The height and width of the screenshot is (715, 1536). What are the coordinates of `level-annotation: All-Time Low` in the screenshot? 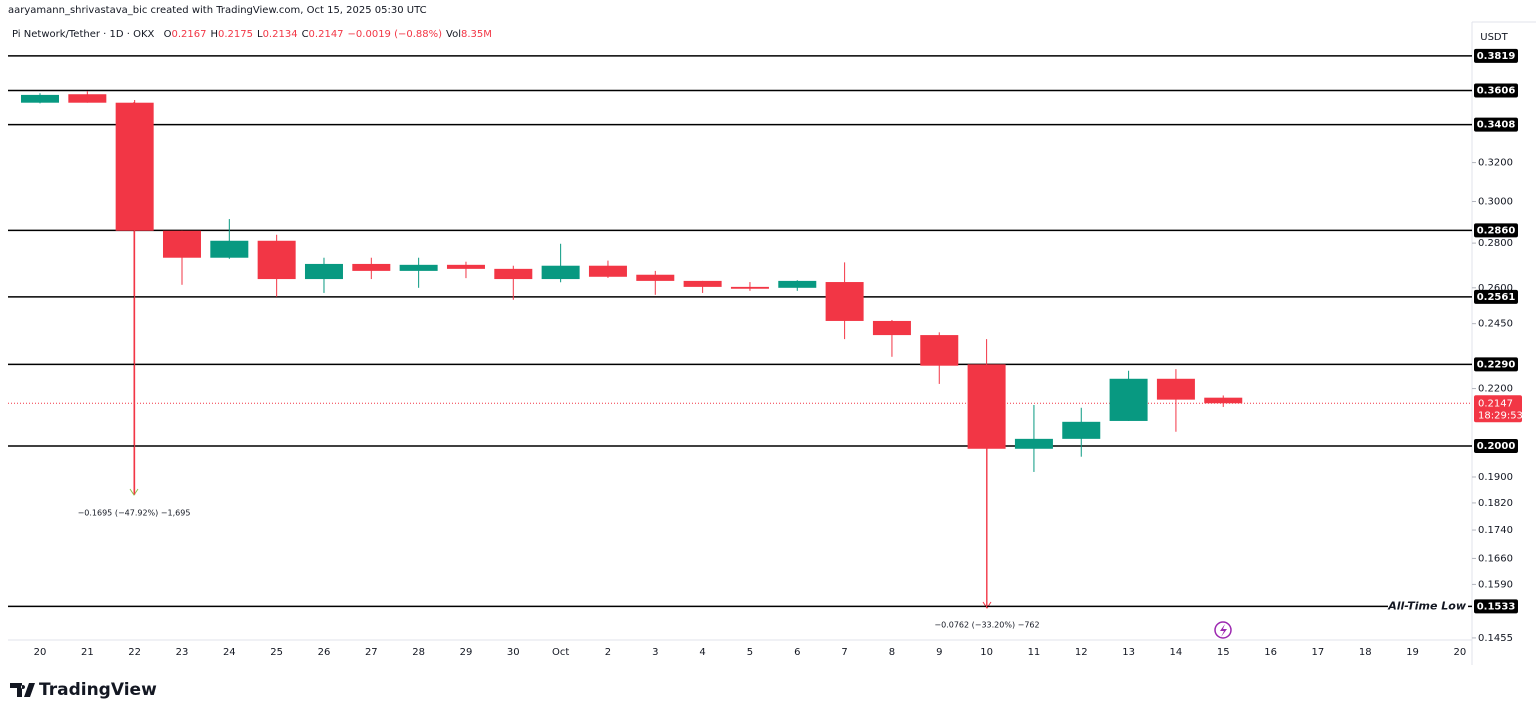 It's located at (1427, 605).